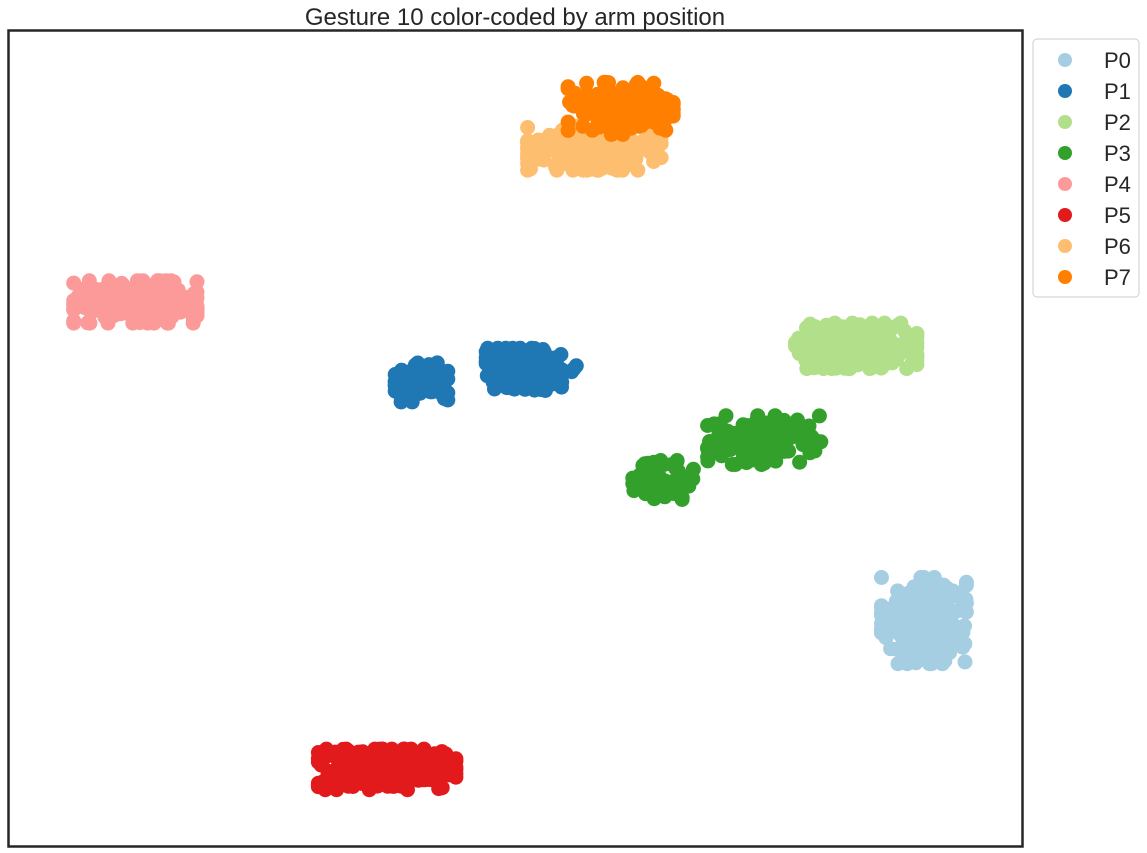  I want to click on legend-label-p1: P1, so click(1117, 91).